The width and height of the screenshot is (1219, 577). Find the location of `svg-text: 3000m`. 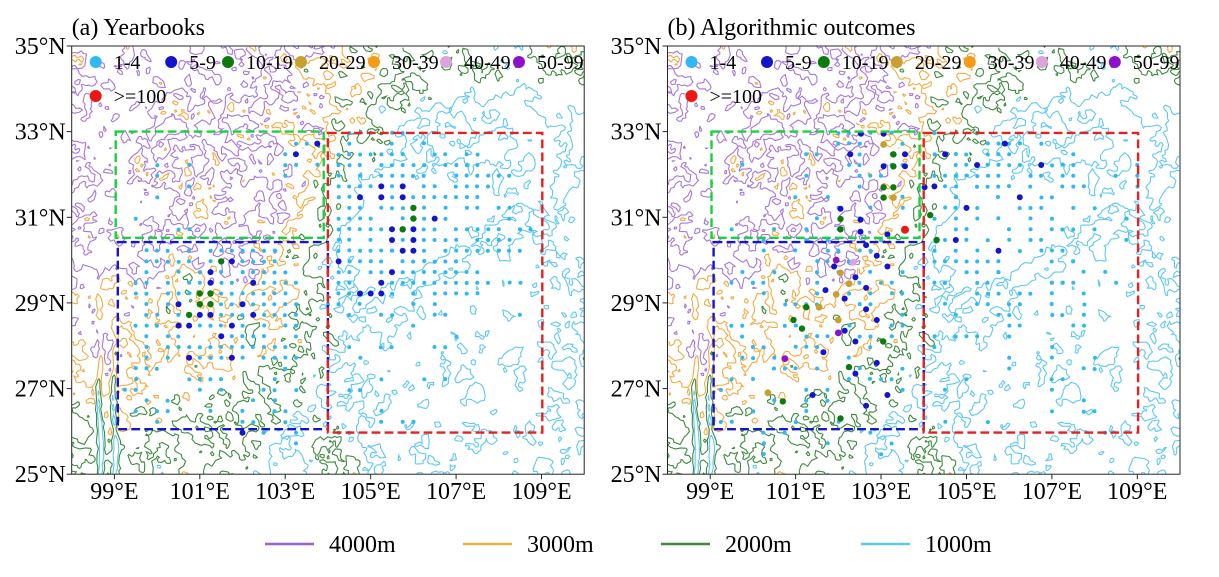

svg-text: 3000m is located at coordinates (560, 545).